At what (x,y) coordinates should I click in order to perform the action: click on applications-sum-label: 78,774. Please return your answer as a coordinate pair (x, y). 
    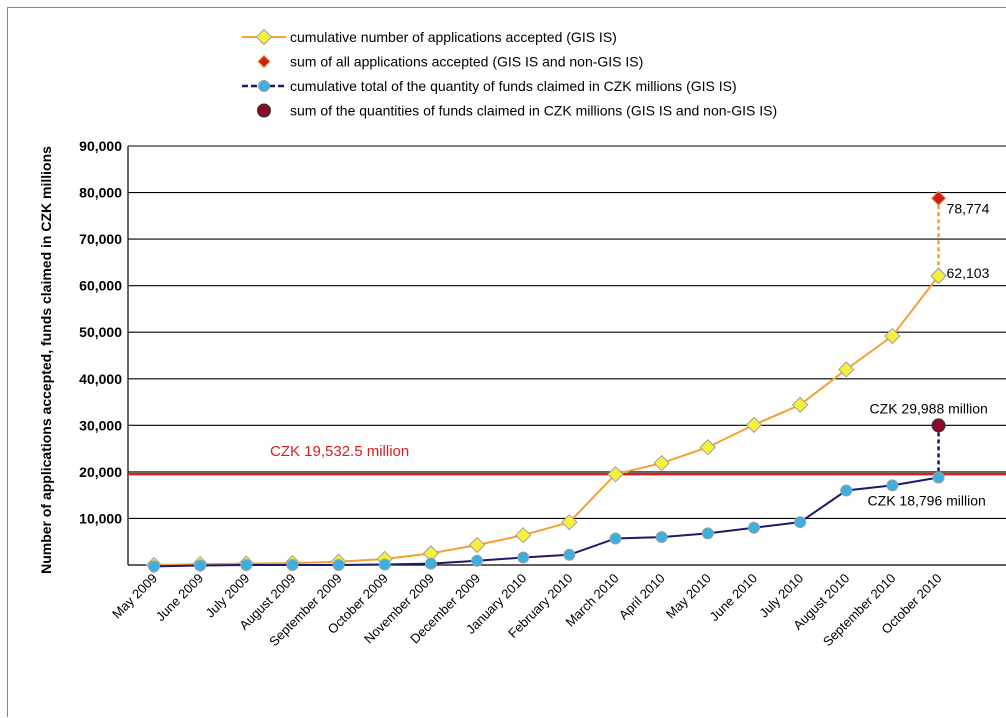
    Looking at the image, I should click on (968, 208).